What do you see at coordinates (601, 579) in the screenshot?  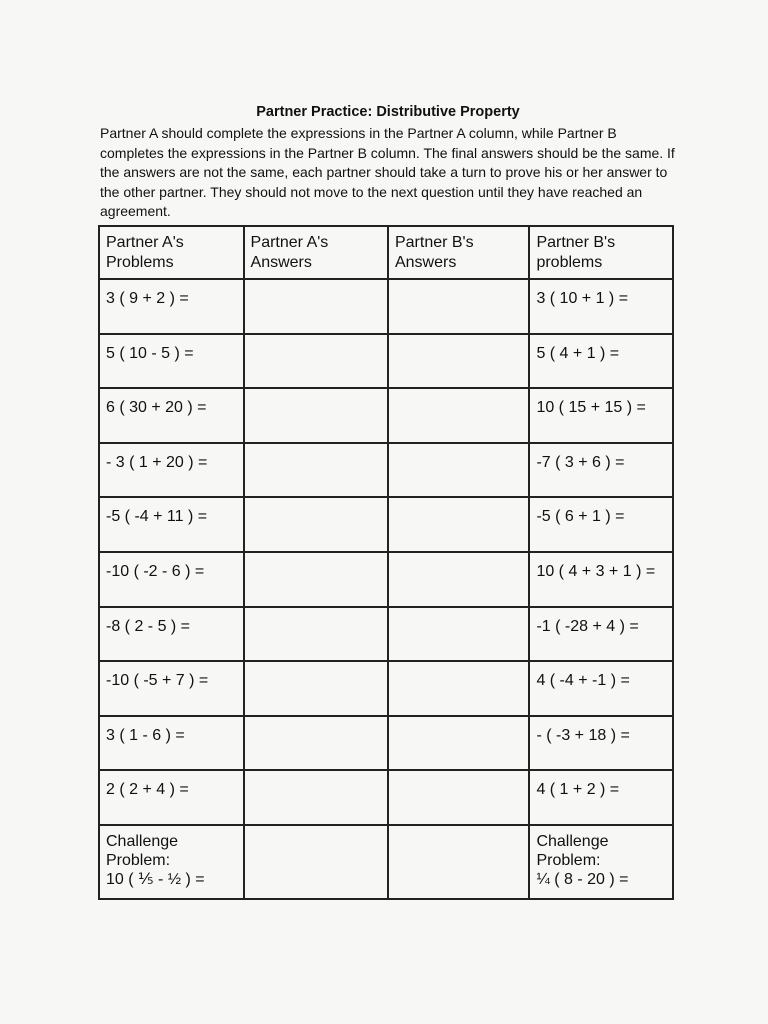 I see `partner-b-problem: 10 ( 4 + 3 + 1 ) =` at bounding box center [601, 579].